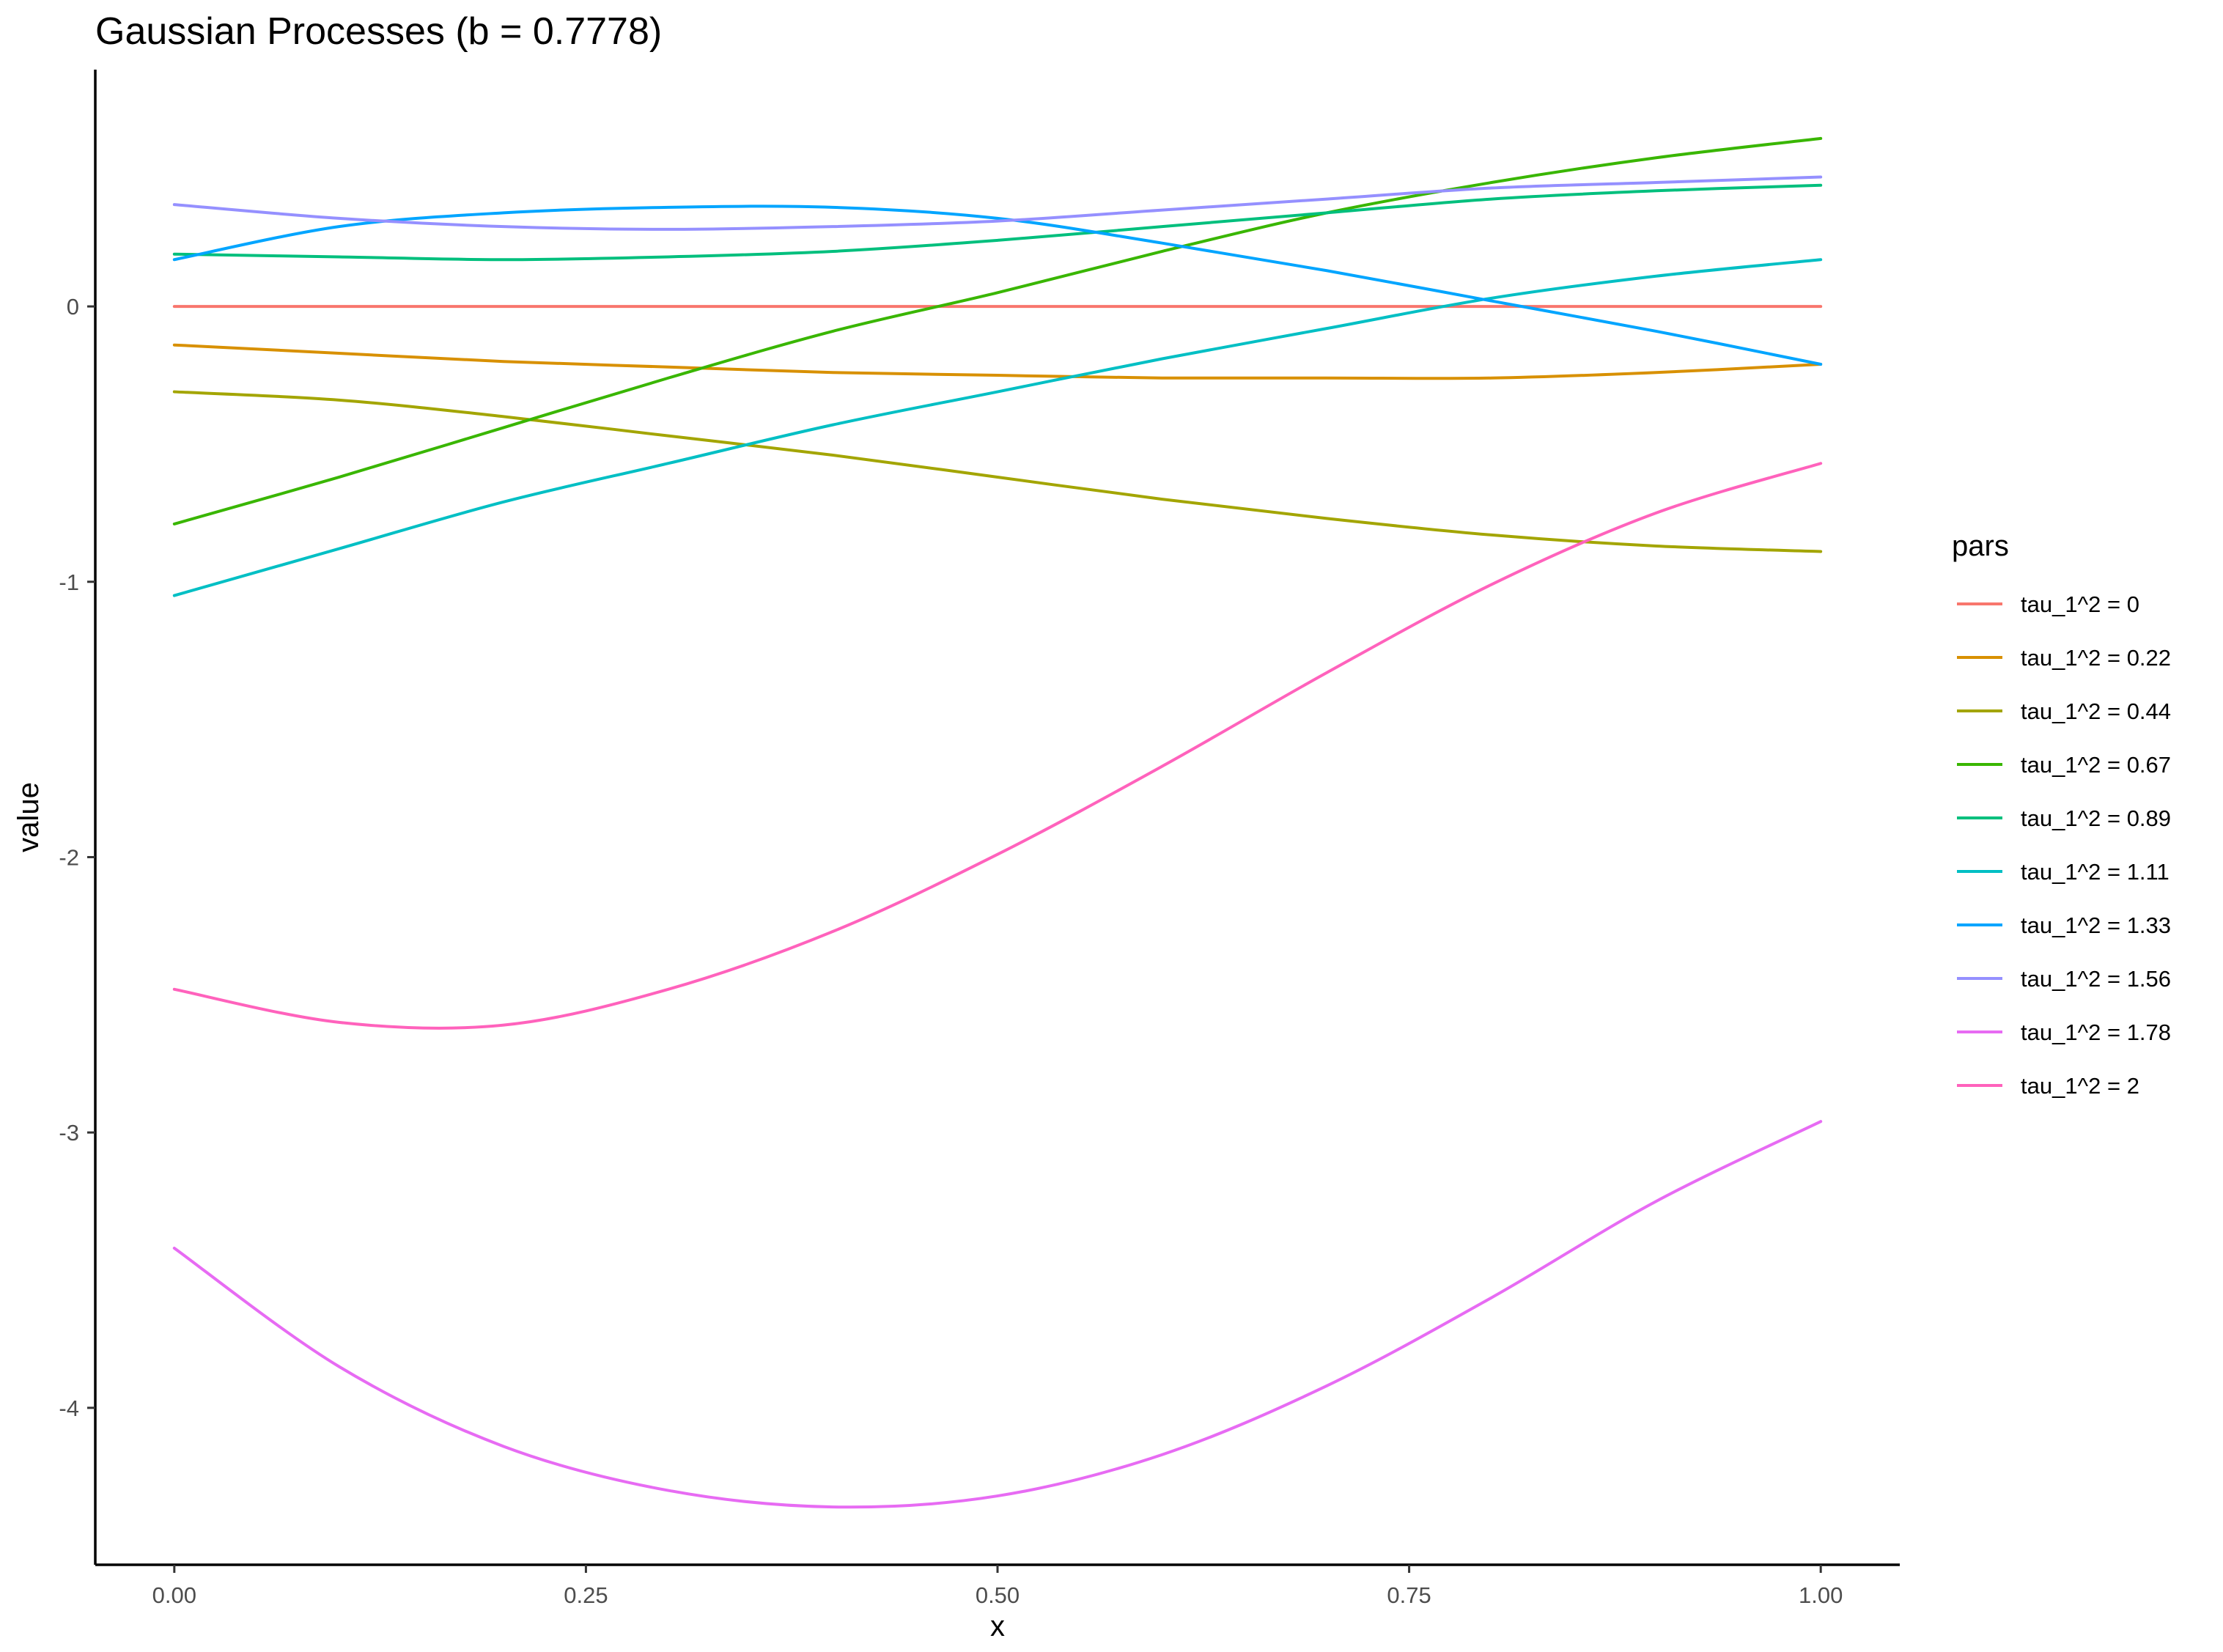 The image size is (2223, 1652). What do you see at coordinates (2096, 979) in the screenshot?
I see `legend-label-7: tau_1^2 = 1.56` at bounding box center [2096, 979].